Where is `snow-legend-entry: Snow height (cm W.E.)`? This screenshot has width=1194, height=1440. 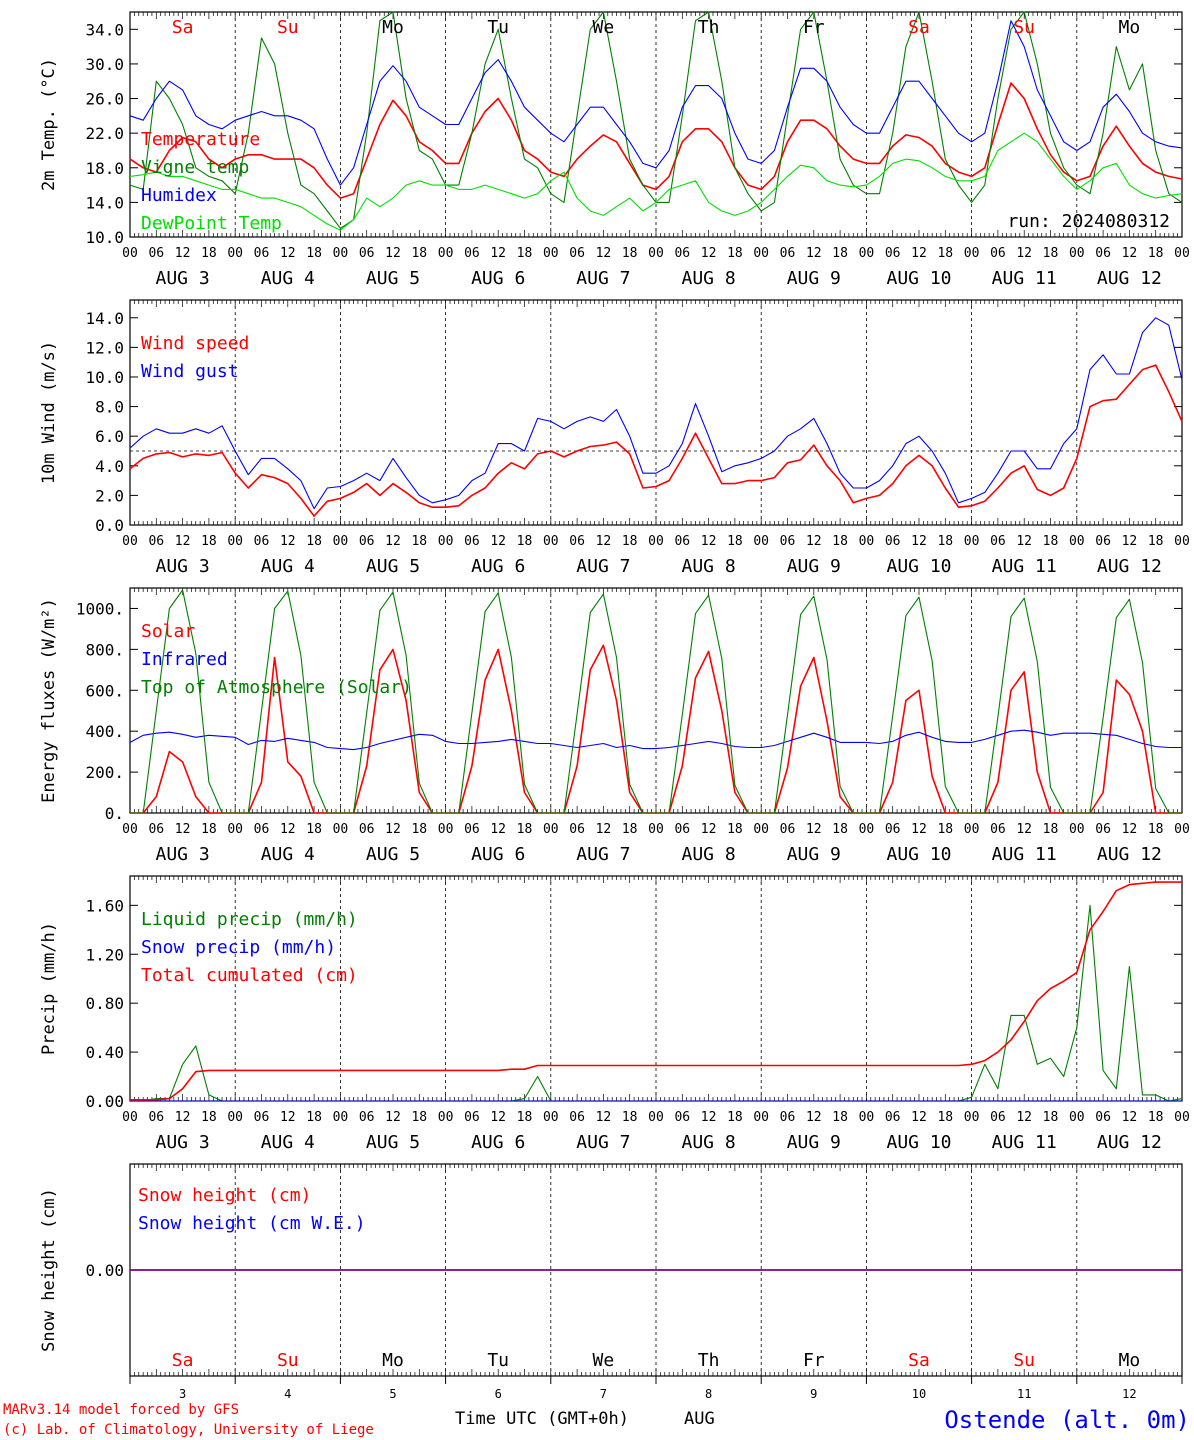 snow-legend-entry: Snow height (cm W.E.) is located at coordinates (252, 1223).